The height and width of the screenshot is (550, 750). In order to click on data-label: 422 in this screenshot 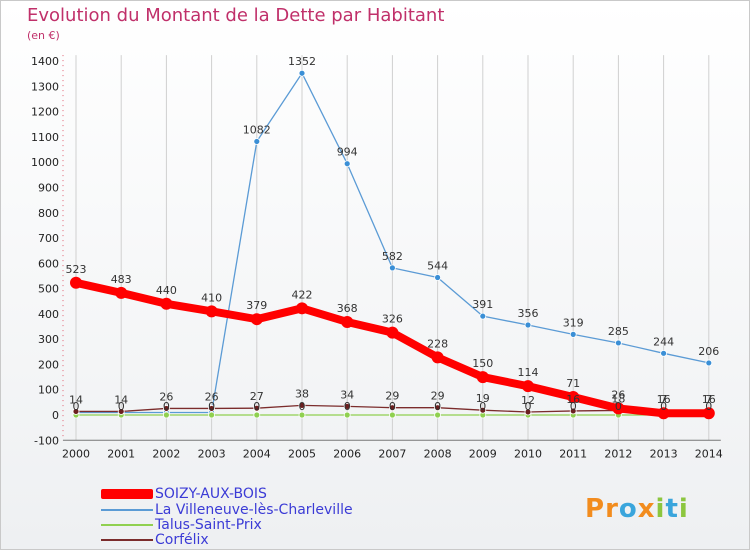, I will do `click(302, 294)`.